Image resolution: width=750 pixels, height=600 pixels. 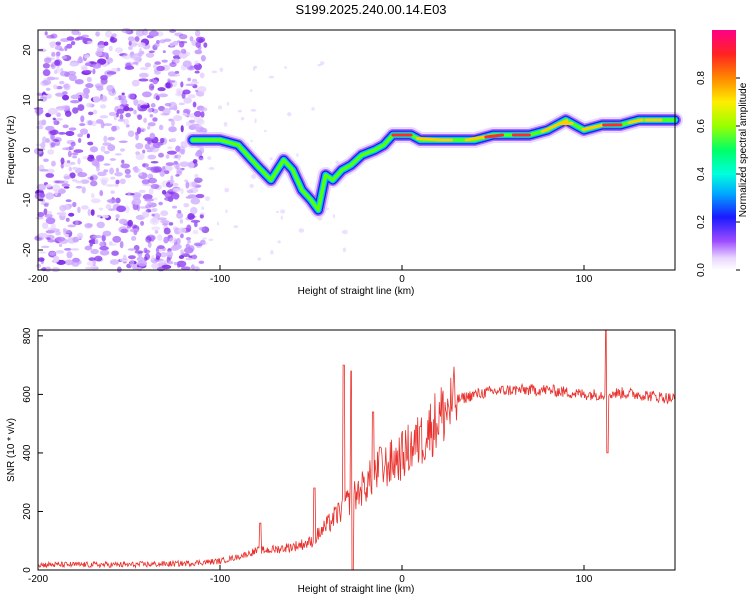 I want to click on y-tick-label: 200, so click(x=27, y=511).